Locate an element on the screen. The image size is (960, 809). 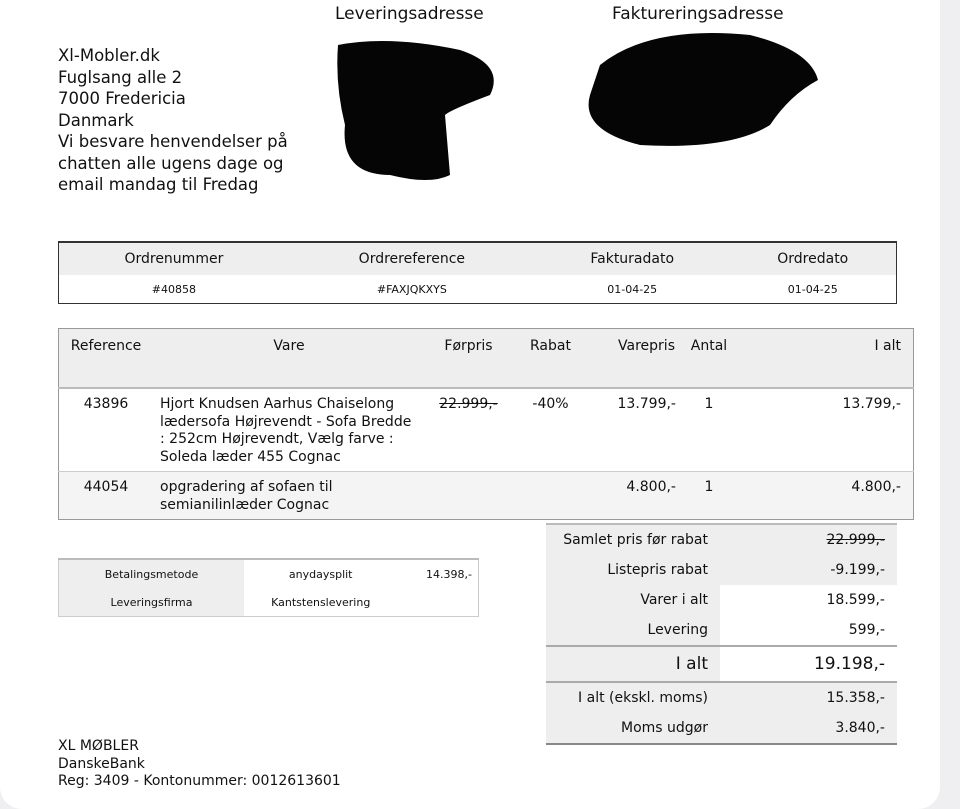
item-price: 4.800,- is located at coordinates (636, 495).